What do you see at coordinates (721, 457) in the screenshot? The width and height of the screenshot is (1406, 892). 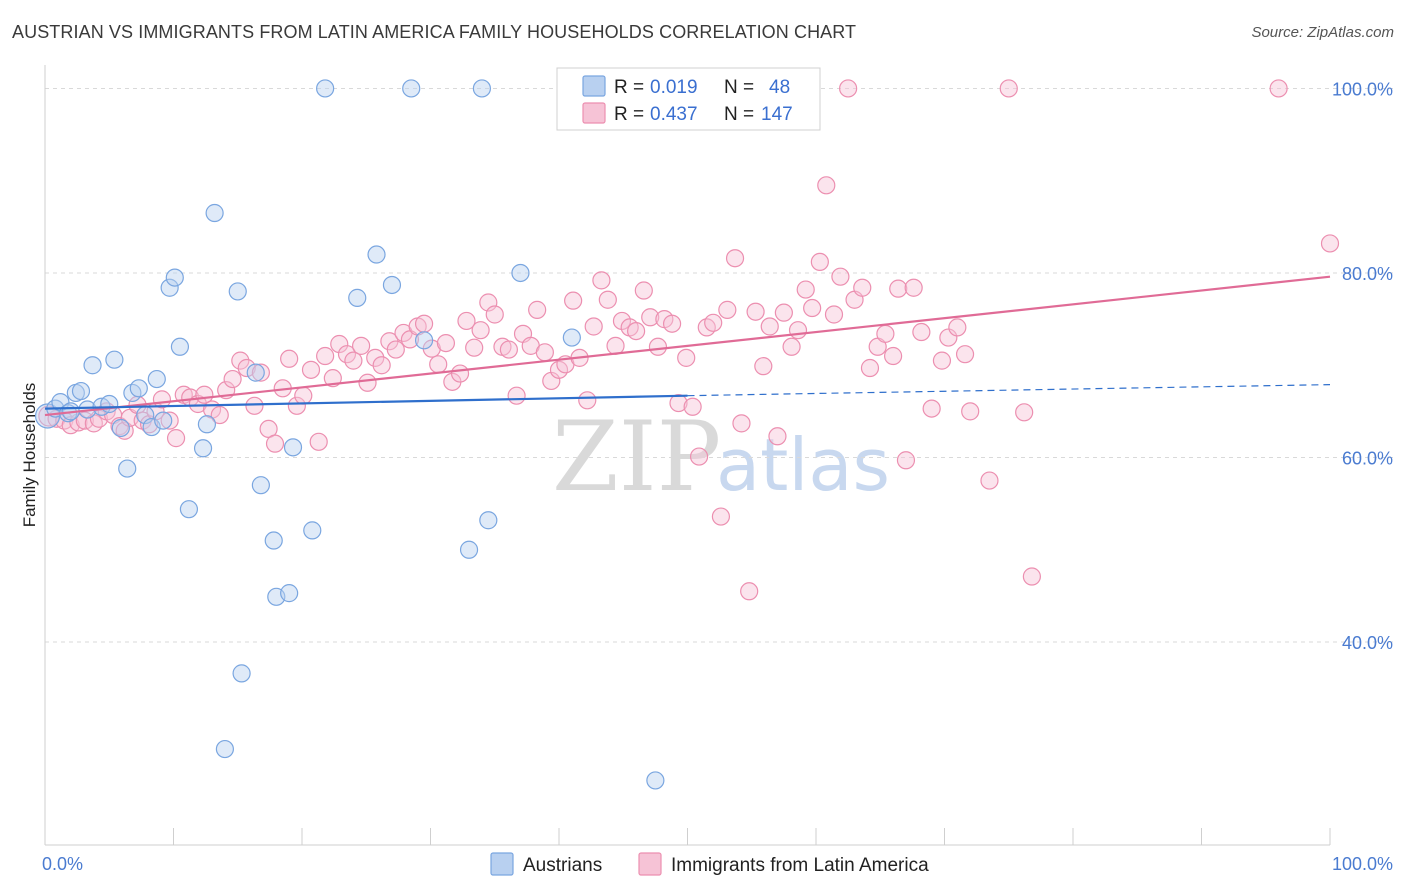 I see `watermark: ZIP atlas` at bounding box center [721, 457].